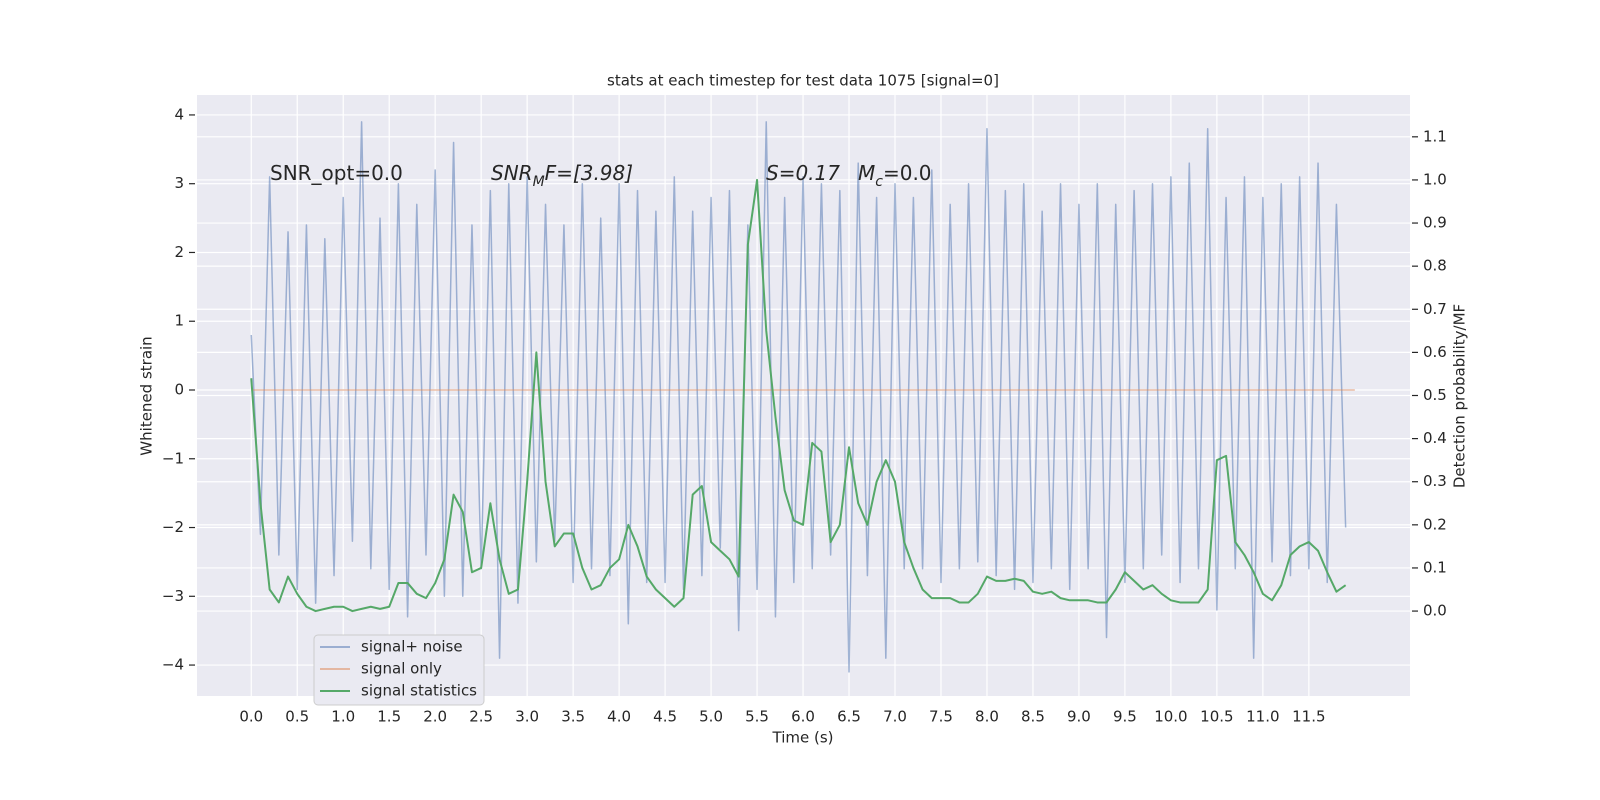 The width and height of the screenshot is (1600, 800). What do you see at coordinates (251, 717) in the screenshot?
I see `x-tick-label: 0.0` at bounding box center [251, 717].